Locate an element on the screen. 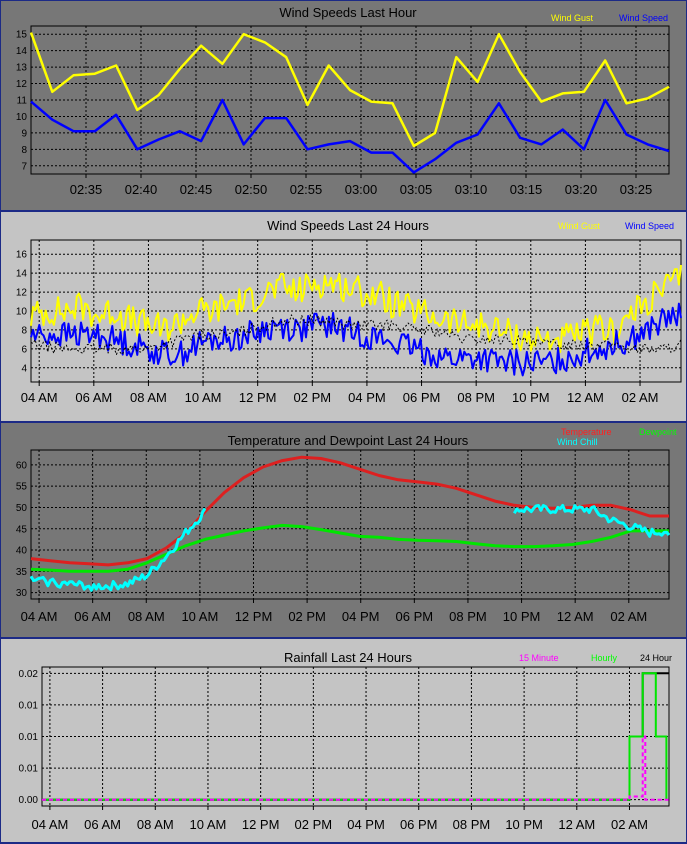  y-tick-label: 15 is located at coordinates (22, 35).